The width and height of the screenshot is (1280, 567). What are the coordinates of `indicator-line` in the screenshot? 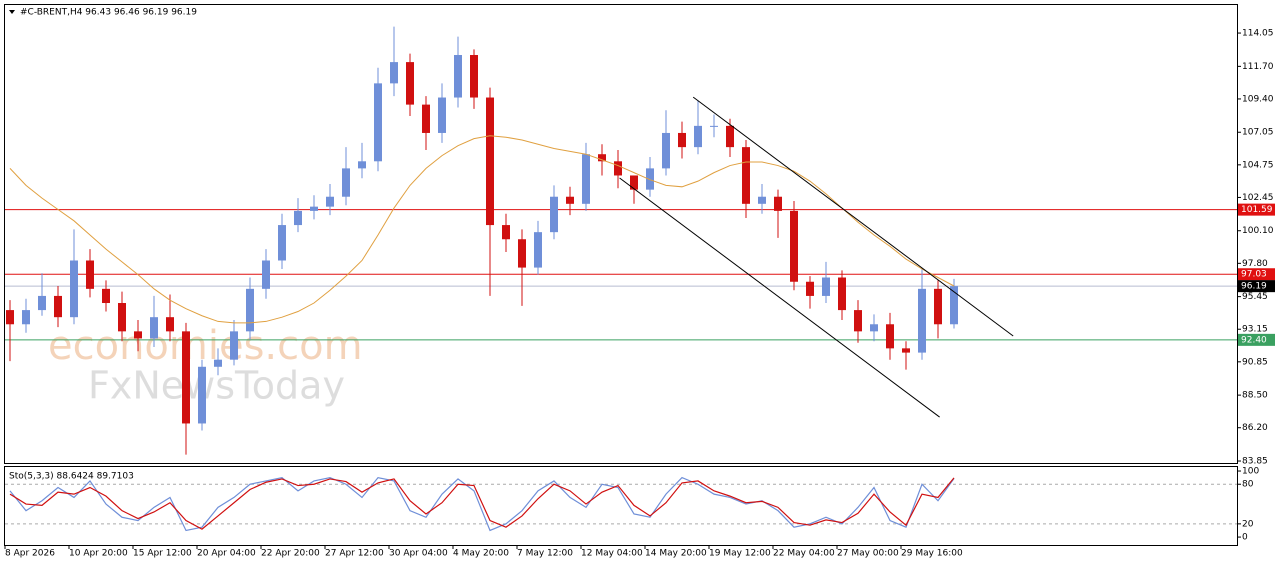 It's located at (482, 504).